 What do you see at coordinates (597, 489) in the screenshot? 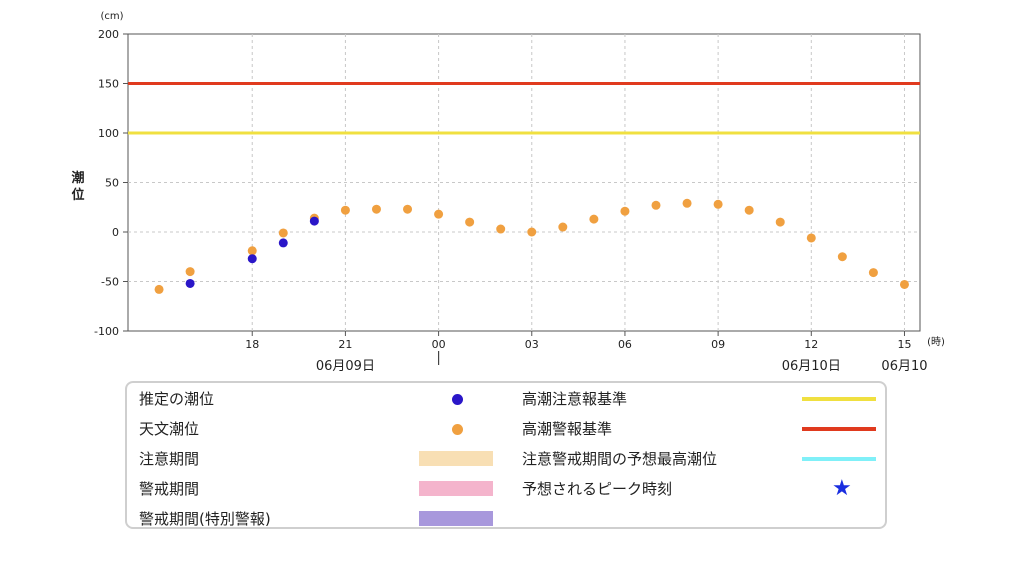
I see `legend-label-peak-time: 予想されるピーク時刻` at bounding box center [597, 489].